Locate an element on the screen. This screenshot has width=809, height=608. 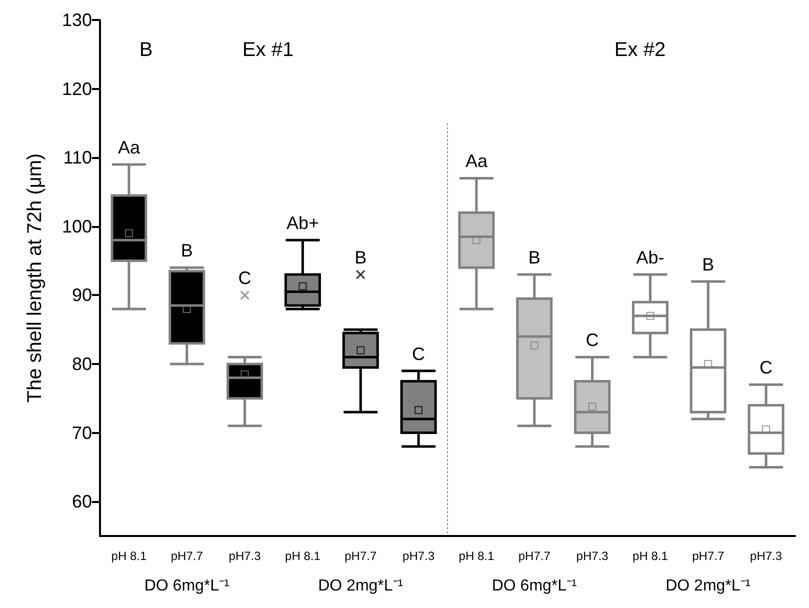
y-tick-label: 130 is located at coordinates (77, 20).